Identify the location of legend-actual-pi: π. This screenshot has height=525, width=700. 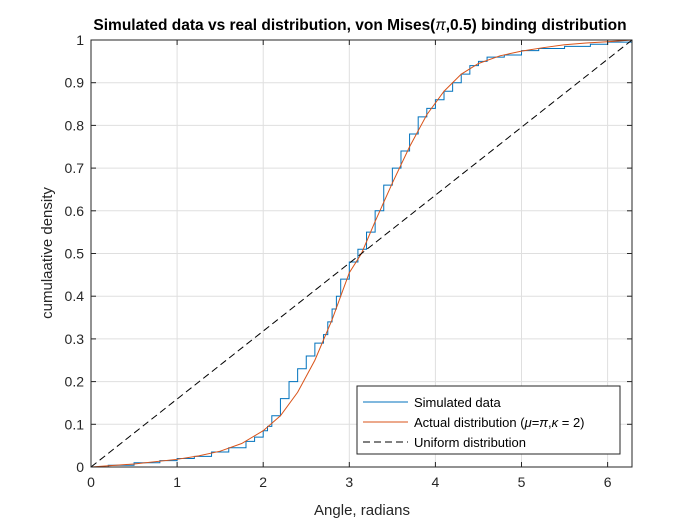
(543, 422).